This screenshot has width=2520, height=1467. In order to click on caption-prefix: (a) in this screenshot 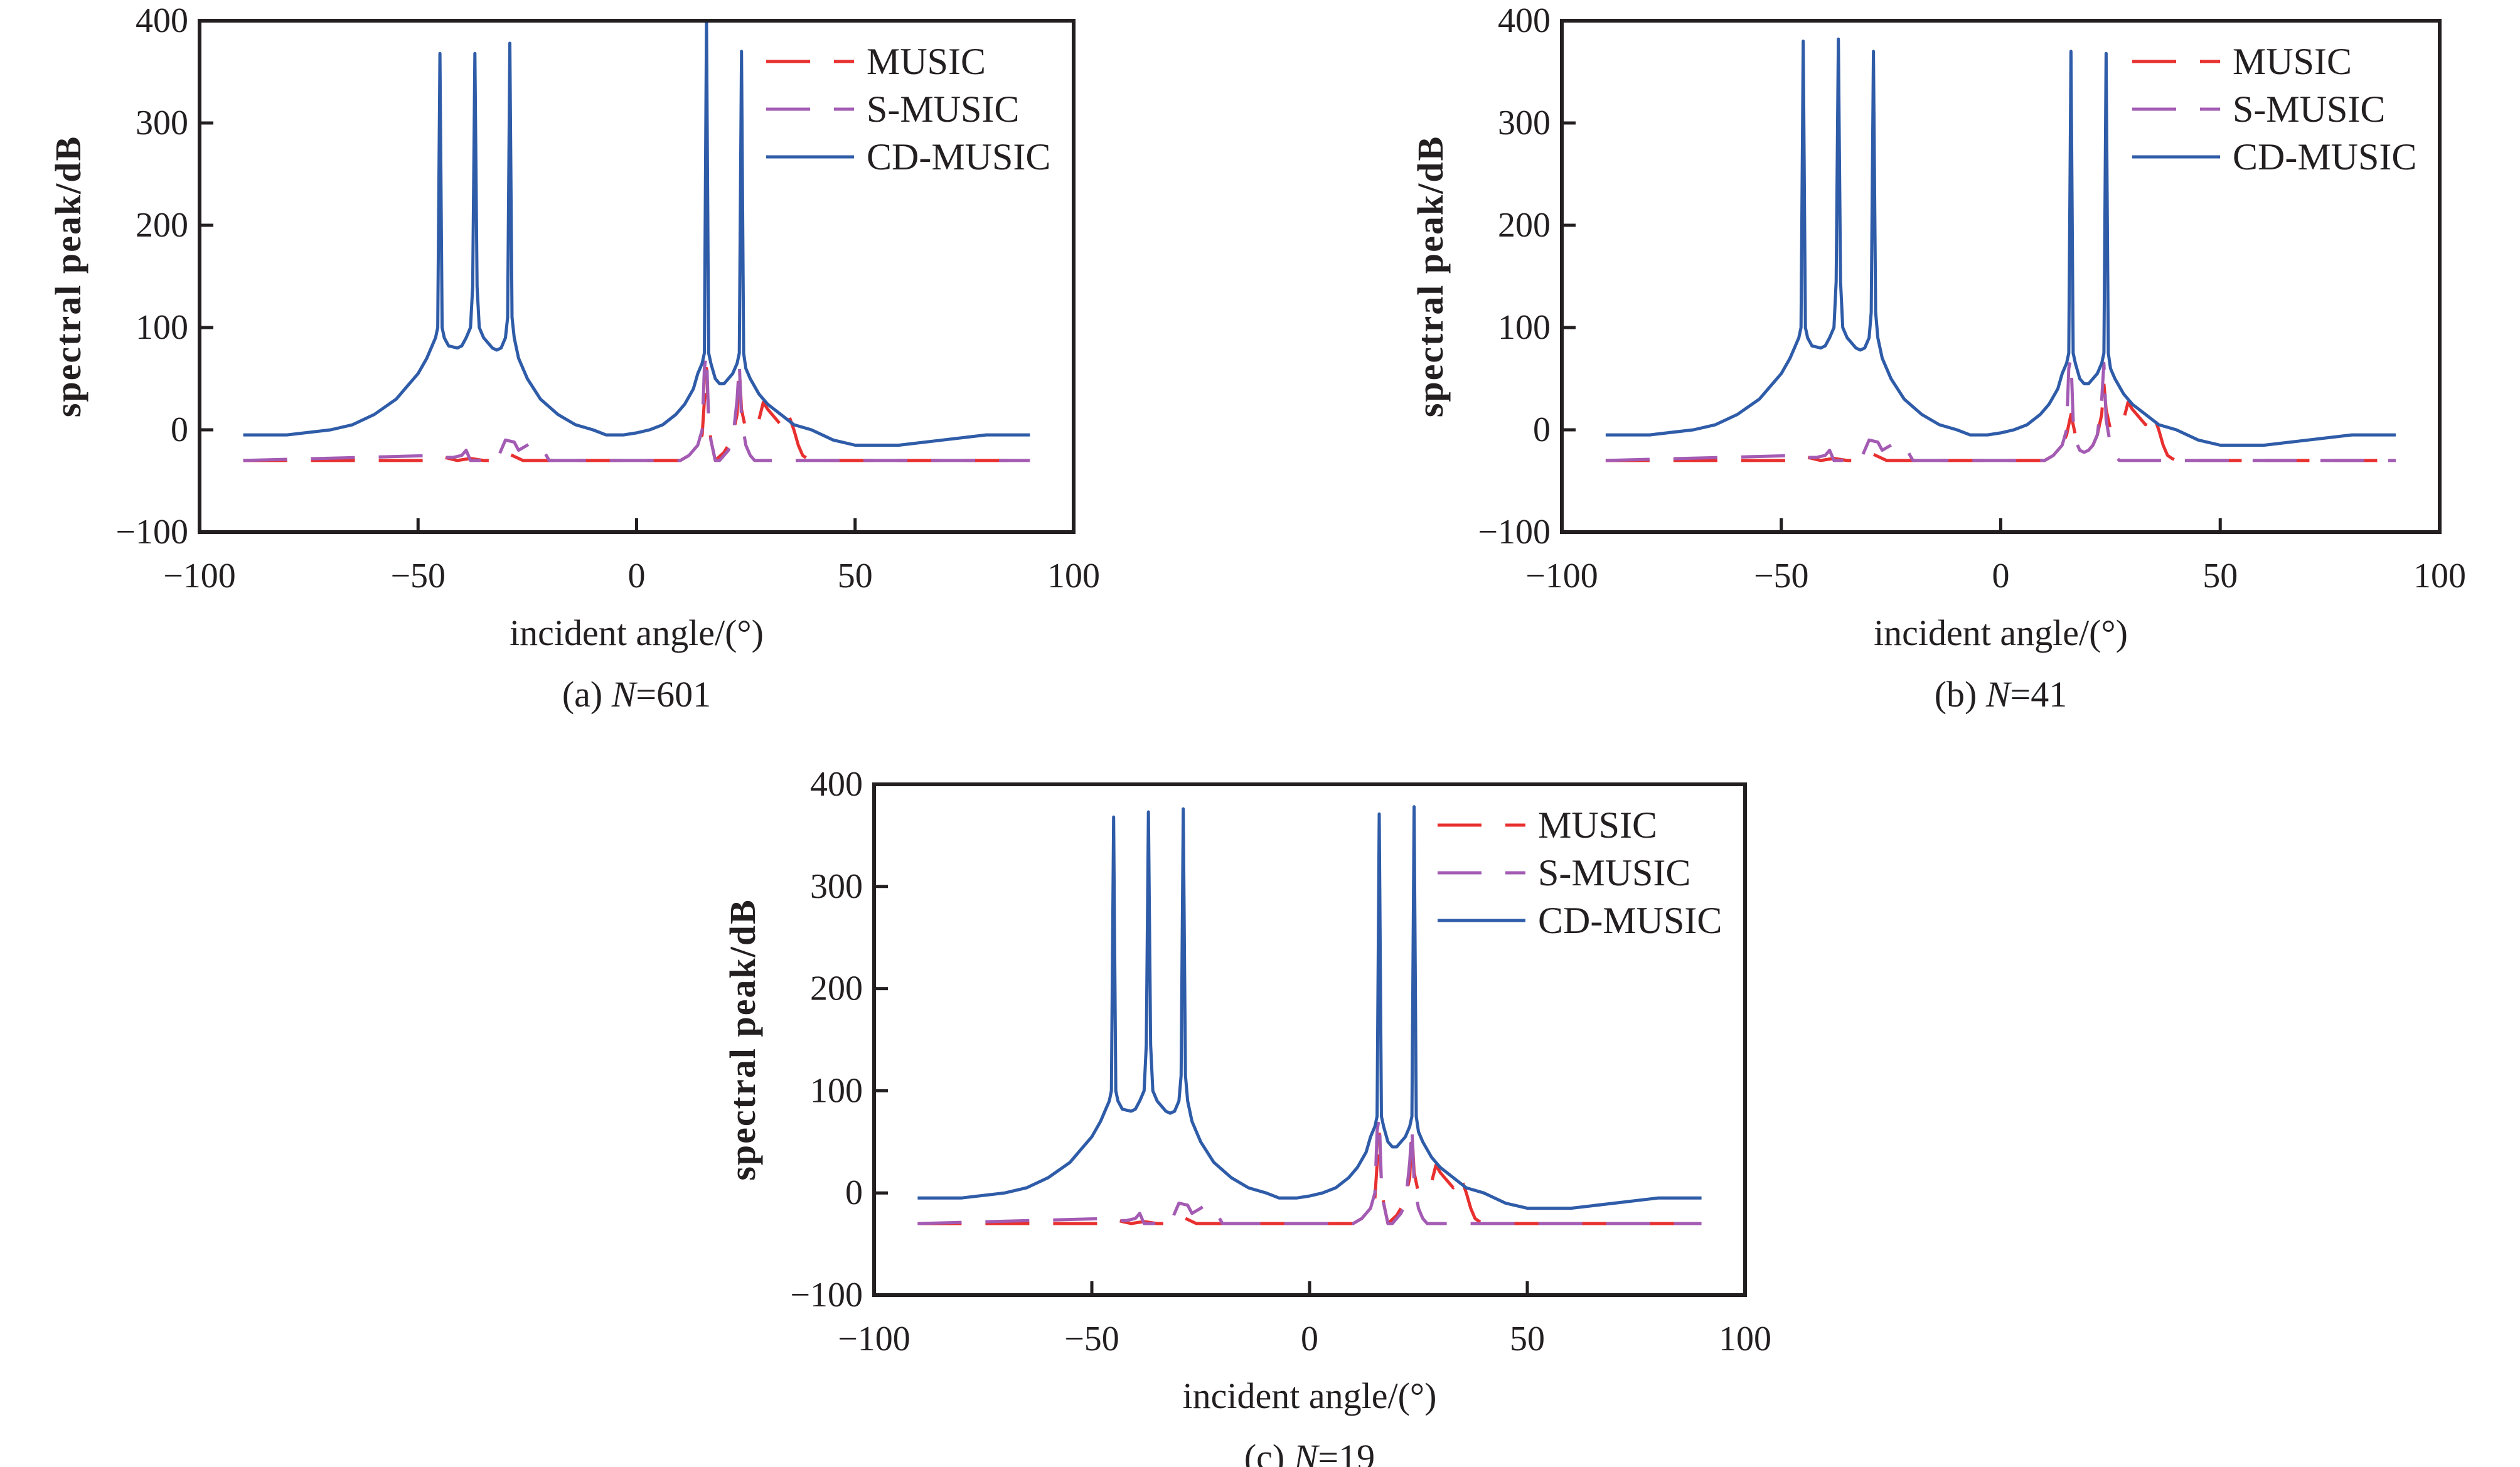, I will do `click(587, 694)`.